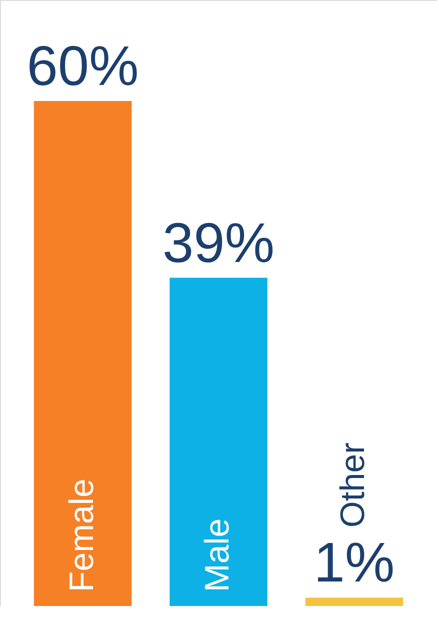  Describe the element at coordinates (82, 65) in the screenshot. I see `data-label: 60%` at that location.